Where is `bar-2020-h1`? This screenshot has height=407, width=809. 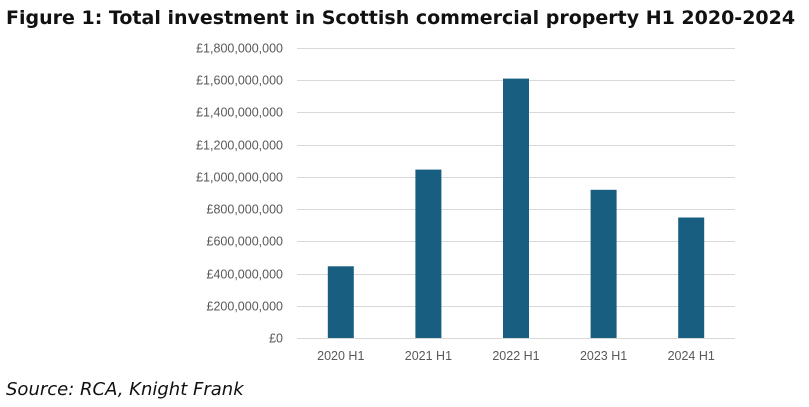 bar-2020-h1 is located at coordinates (340, 302).